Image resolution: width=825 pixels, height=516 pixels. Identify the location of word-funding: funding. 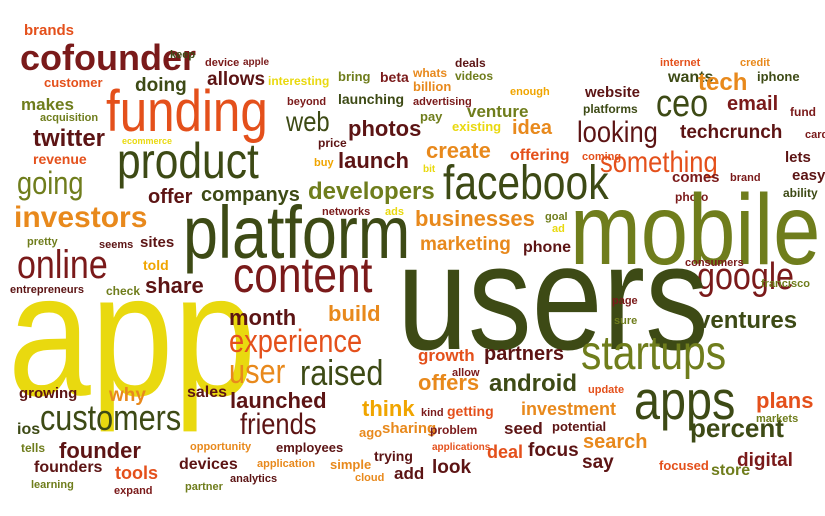
(187, 111).